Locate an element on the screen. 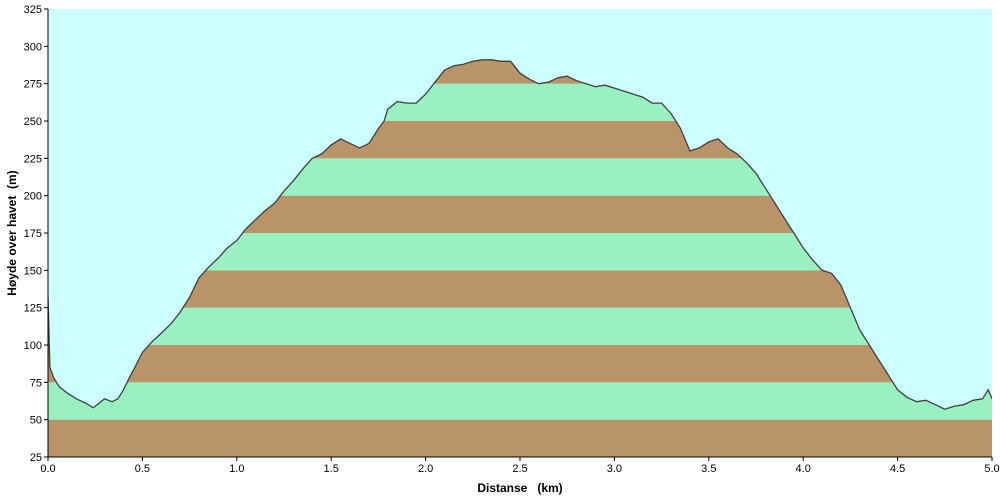  x-tick-label: 2.5 is located at coordinates (519, 469).